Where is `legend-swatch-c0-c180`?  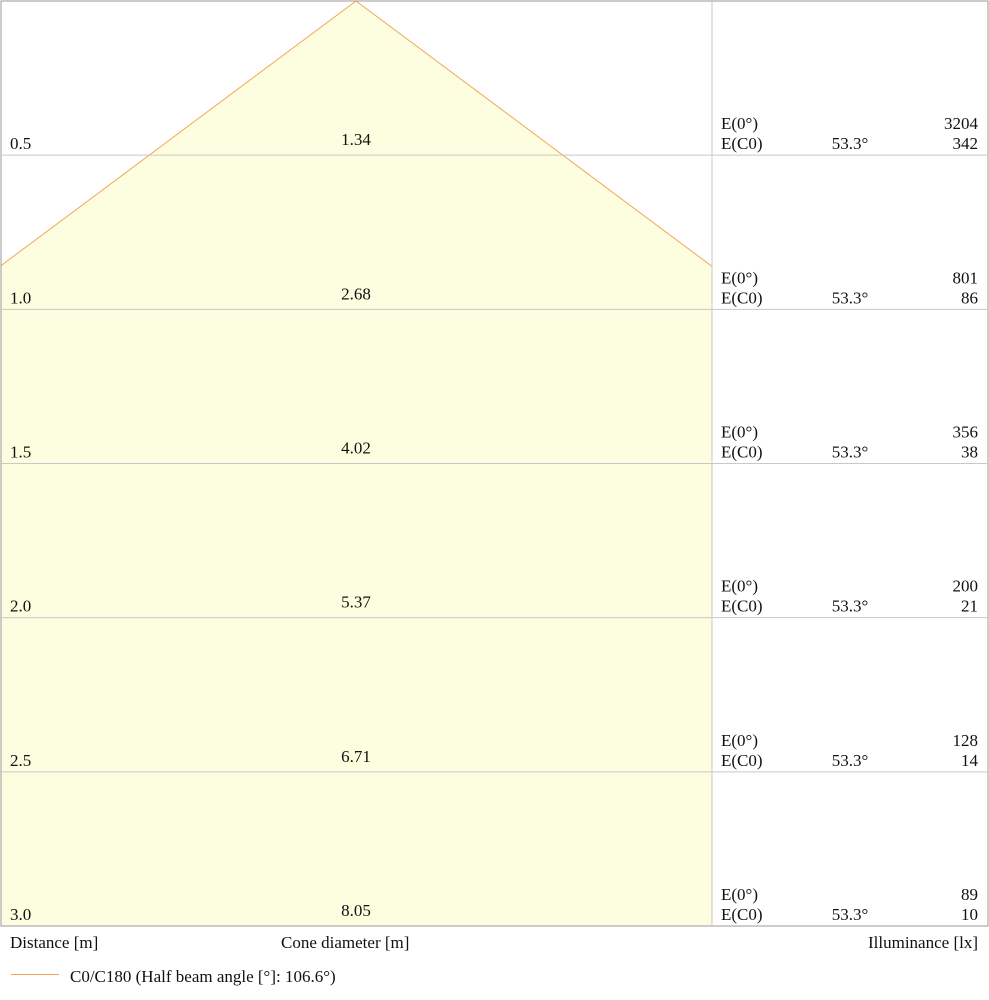
legend-swatch-c0-c180 is located at coordinates (35, 974).